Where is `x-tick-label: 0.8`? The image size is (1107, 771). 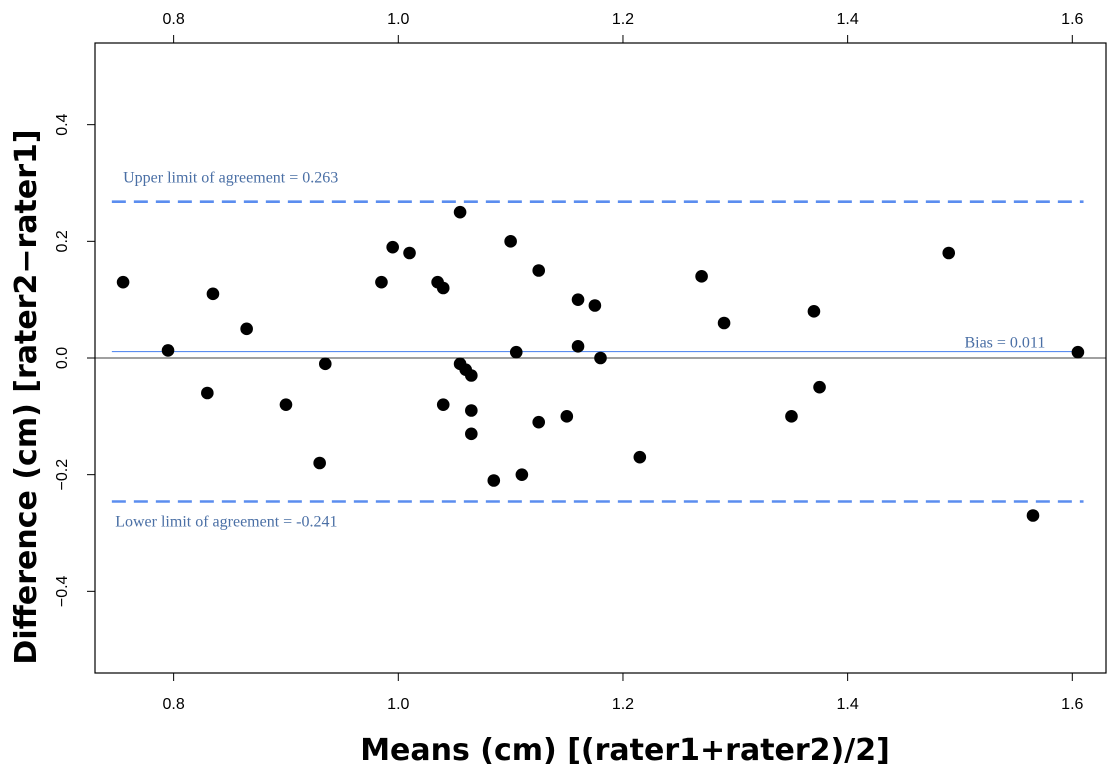
x-tick-label: 0.8 is located at coordinates (174, 704).